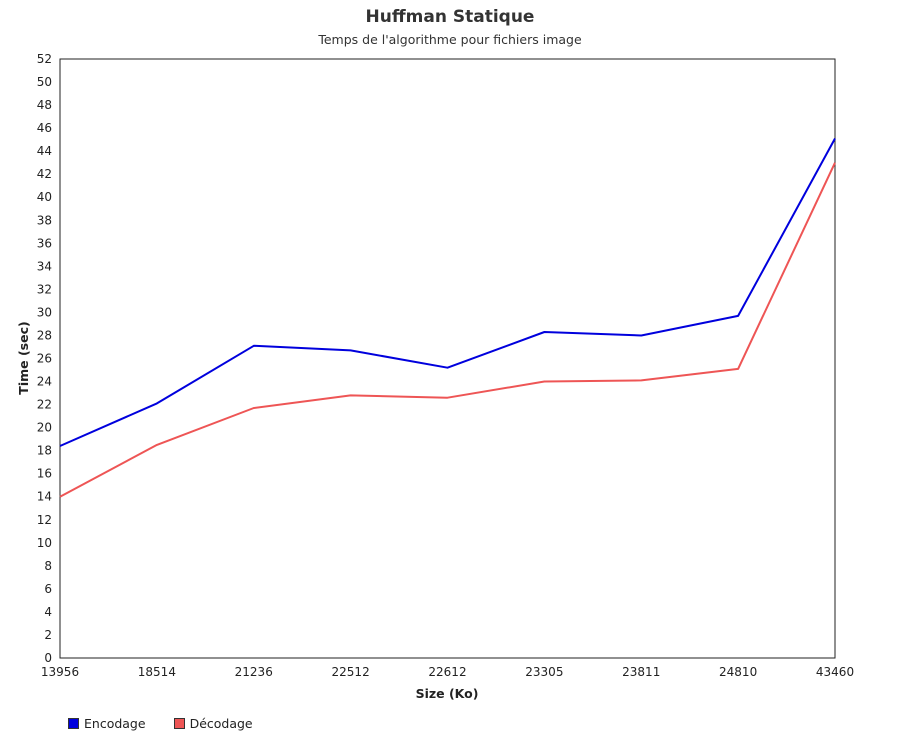  What do you see at coordinates (221, 723) in the screenshot?
I see `legend-label-decodage: Décodage` at bounding box center [221, 723].